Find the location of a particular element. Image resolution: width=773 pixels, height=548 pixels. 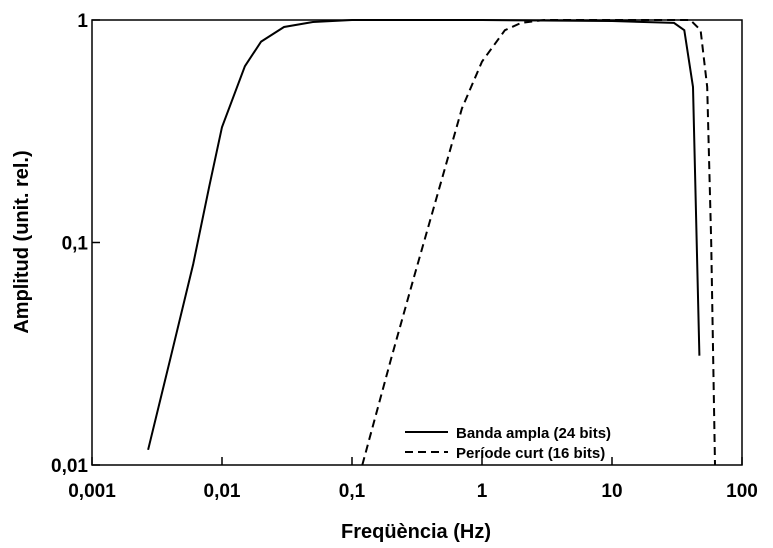

y-tick-label: 0,1 is located at coordinates (75, 244).